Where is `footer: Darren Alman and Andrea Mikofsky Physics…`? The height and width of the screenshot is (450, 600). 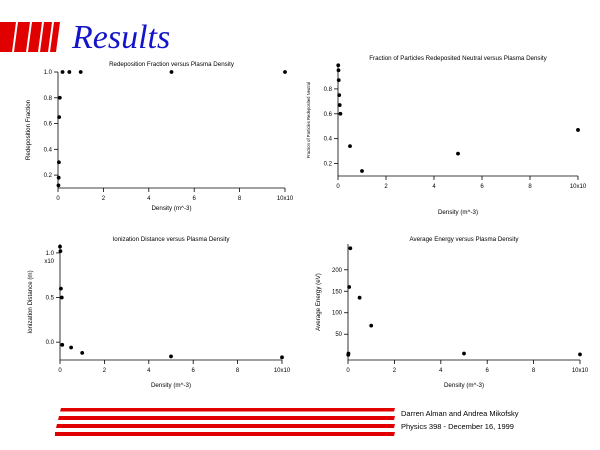 footer: Darren Alman and Andrea Mikofsky Physics… is located at coordinates (460, 420).